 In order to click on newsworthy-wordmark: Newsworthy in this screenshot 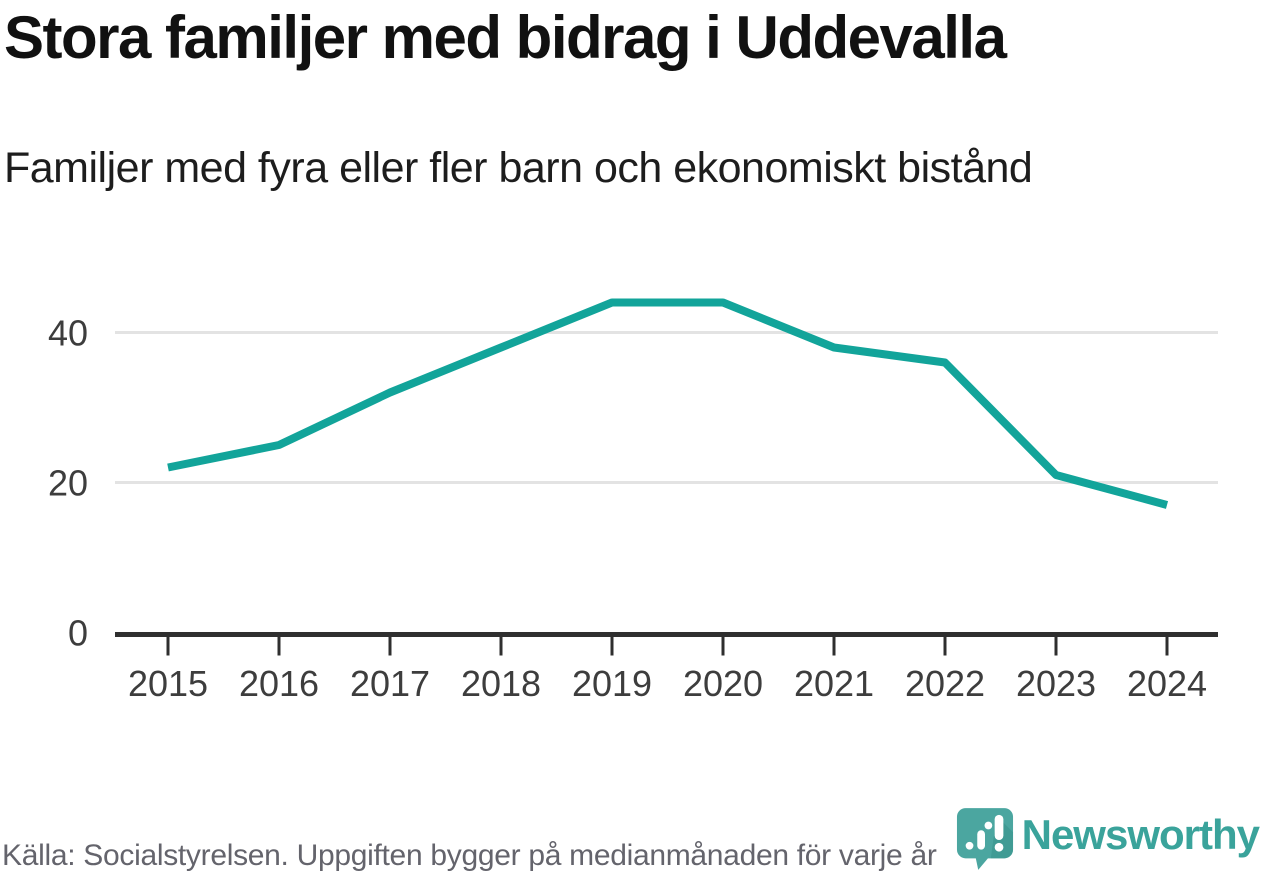, I will do `click(1140, 834)`.